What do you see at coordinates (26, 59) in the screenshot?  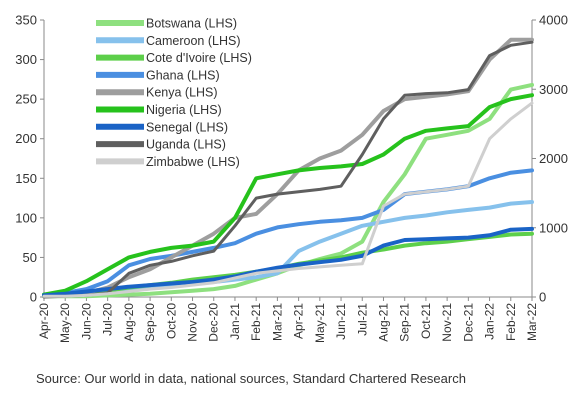 I see `left-y-tick-label: 300` at bounding box center [26, 59].